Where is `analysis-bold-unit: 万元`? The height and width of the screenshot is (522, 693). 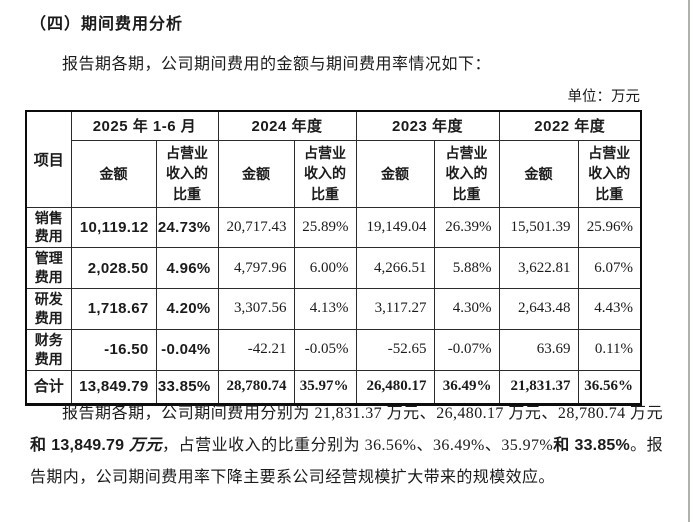
analysis-bold-unit: 万元 is located at coordinates (146, 445).